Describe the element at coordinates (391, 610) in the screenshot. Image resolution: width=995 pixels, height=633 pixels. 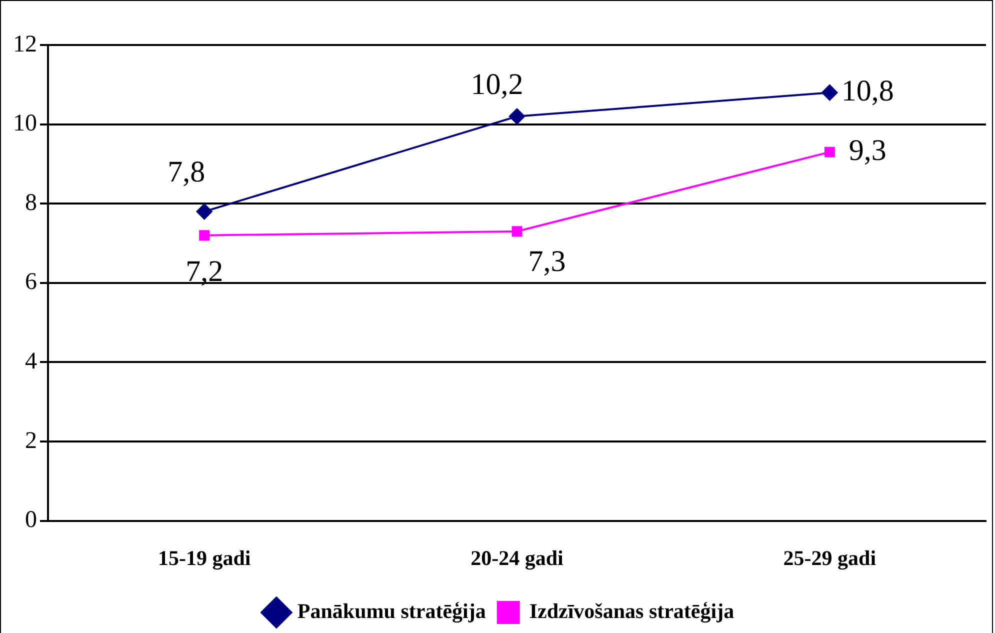
I see `legend-label: Panākumu stratēģija` at that location.